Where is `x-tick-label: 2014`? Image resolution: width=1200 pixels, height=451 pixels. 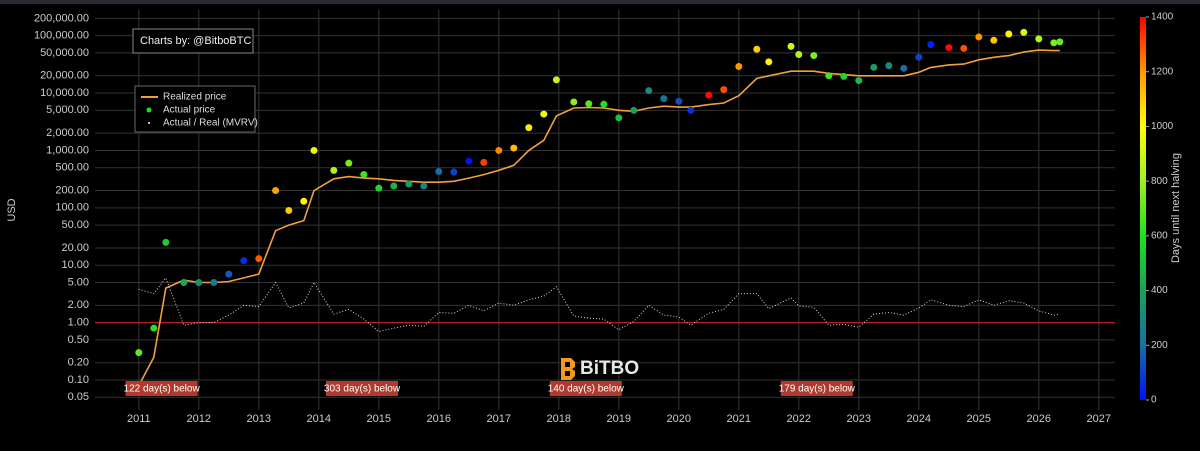 x-tick-label: 2014 is located at coordinates (319, 419).